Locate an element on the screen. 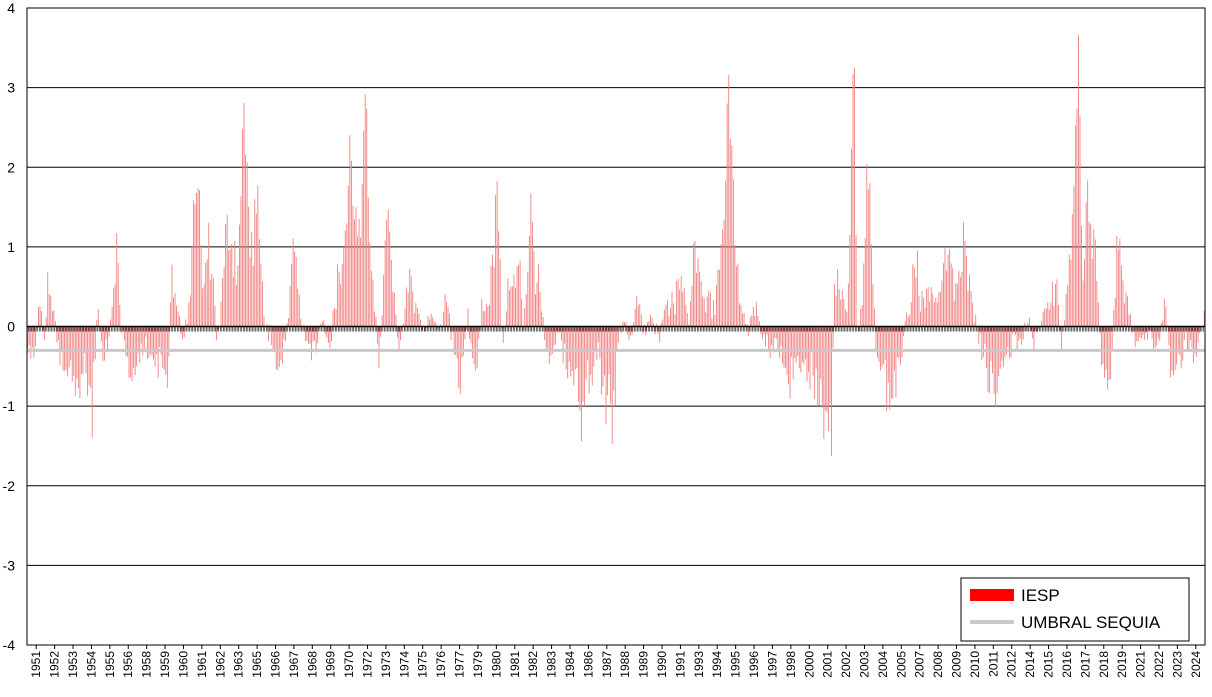  x-tick-label-50: 2009 is located at coordinates (957, 664).